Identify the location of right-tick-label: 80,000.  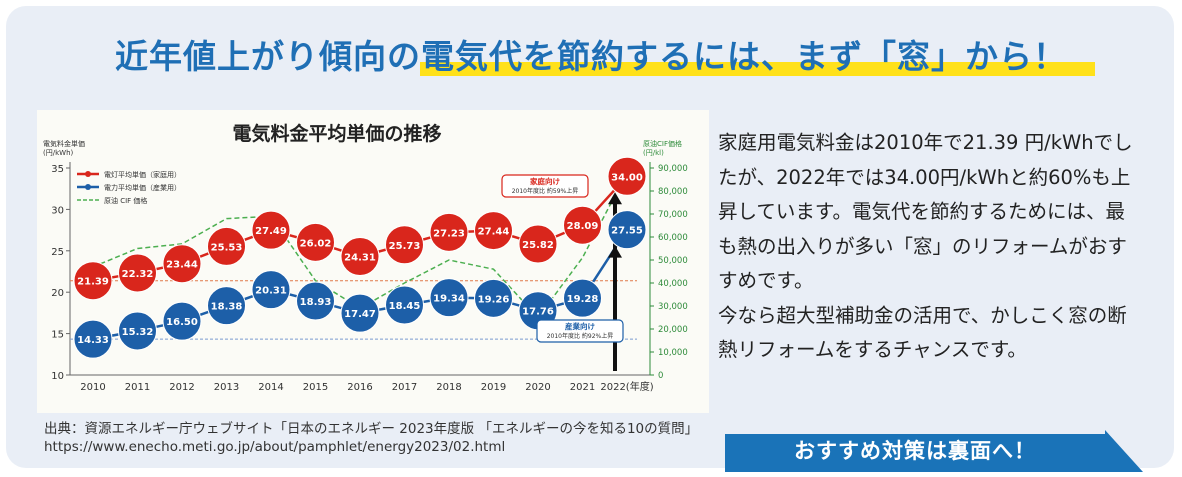
(673, 192).